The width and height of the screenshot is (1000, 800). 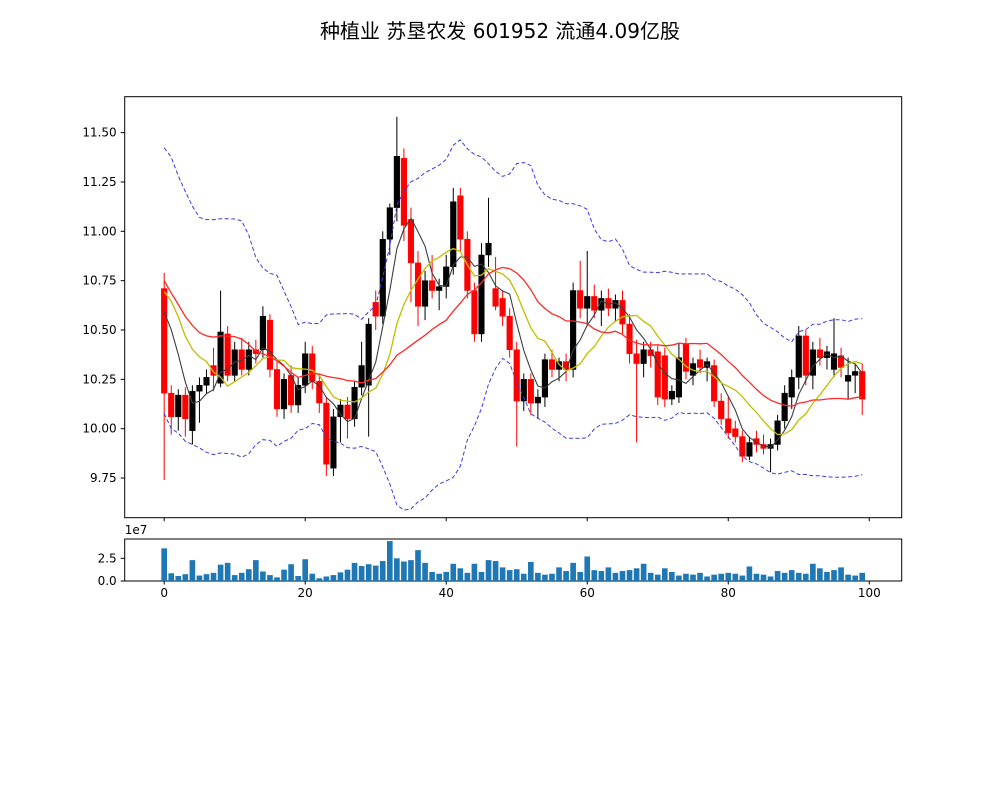 I want to click on y-tick-label: 10.25, so click(x=99, y=379).